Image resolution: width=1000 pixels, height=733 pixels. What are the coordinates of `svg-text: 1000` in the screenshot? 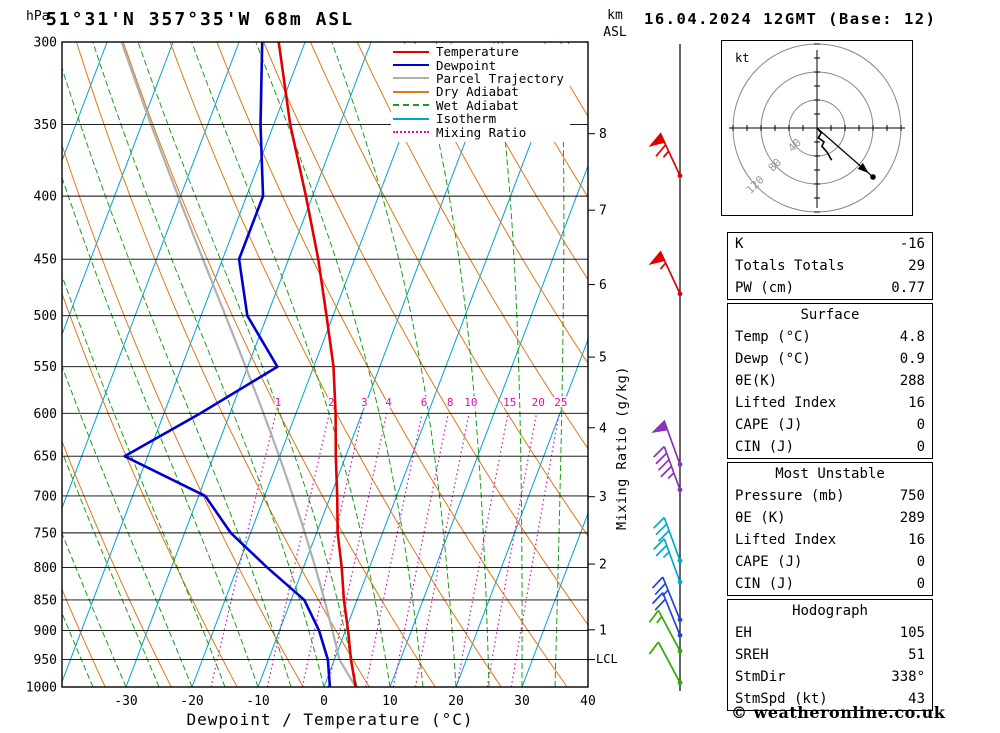 It's located at (41, 688).